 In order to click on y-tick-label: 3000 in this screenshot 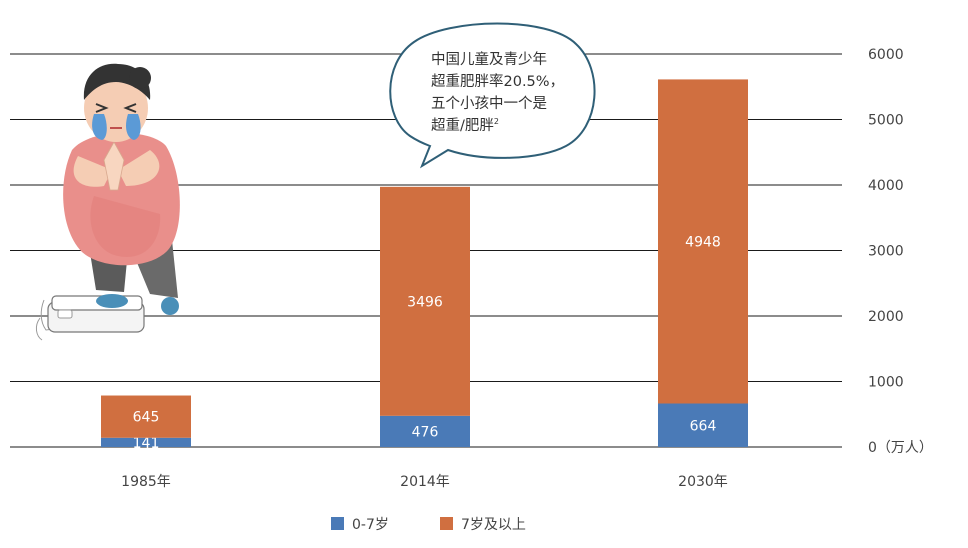, I will do `click(886, 252)`.